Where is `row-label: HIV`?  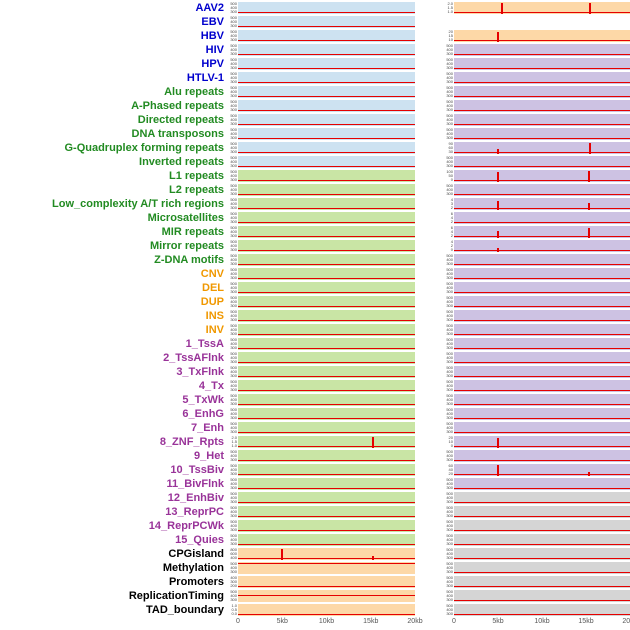 row-label: HIV is located at coordinates (214, 50).